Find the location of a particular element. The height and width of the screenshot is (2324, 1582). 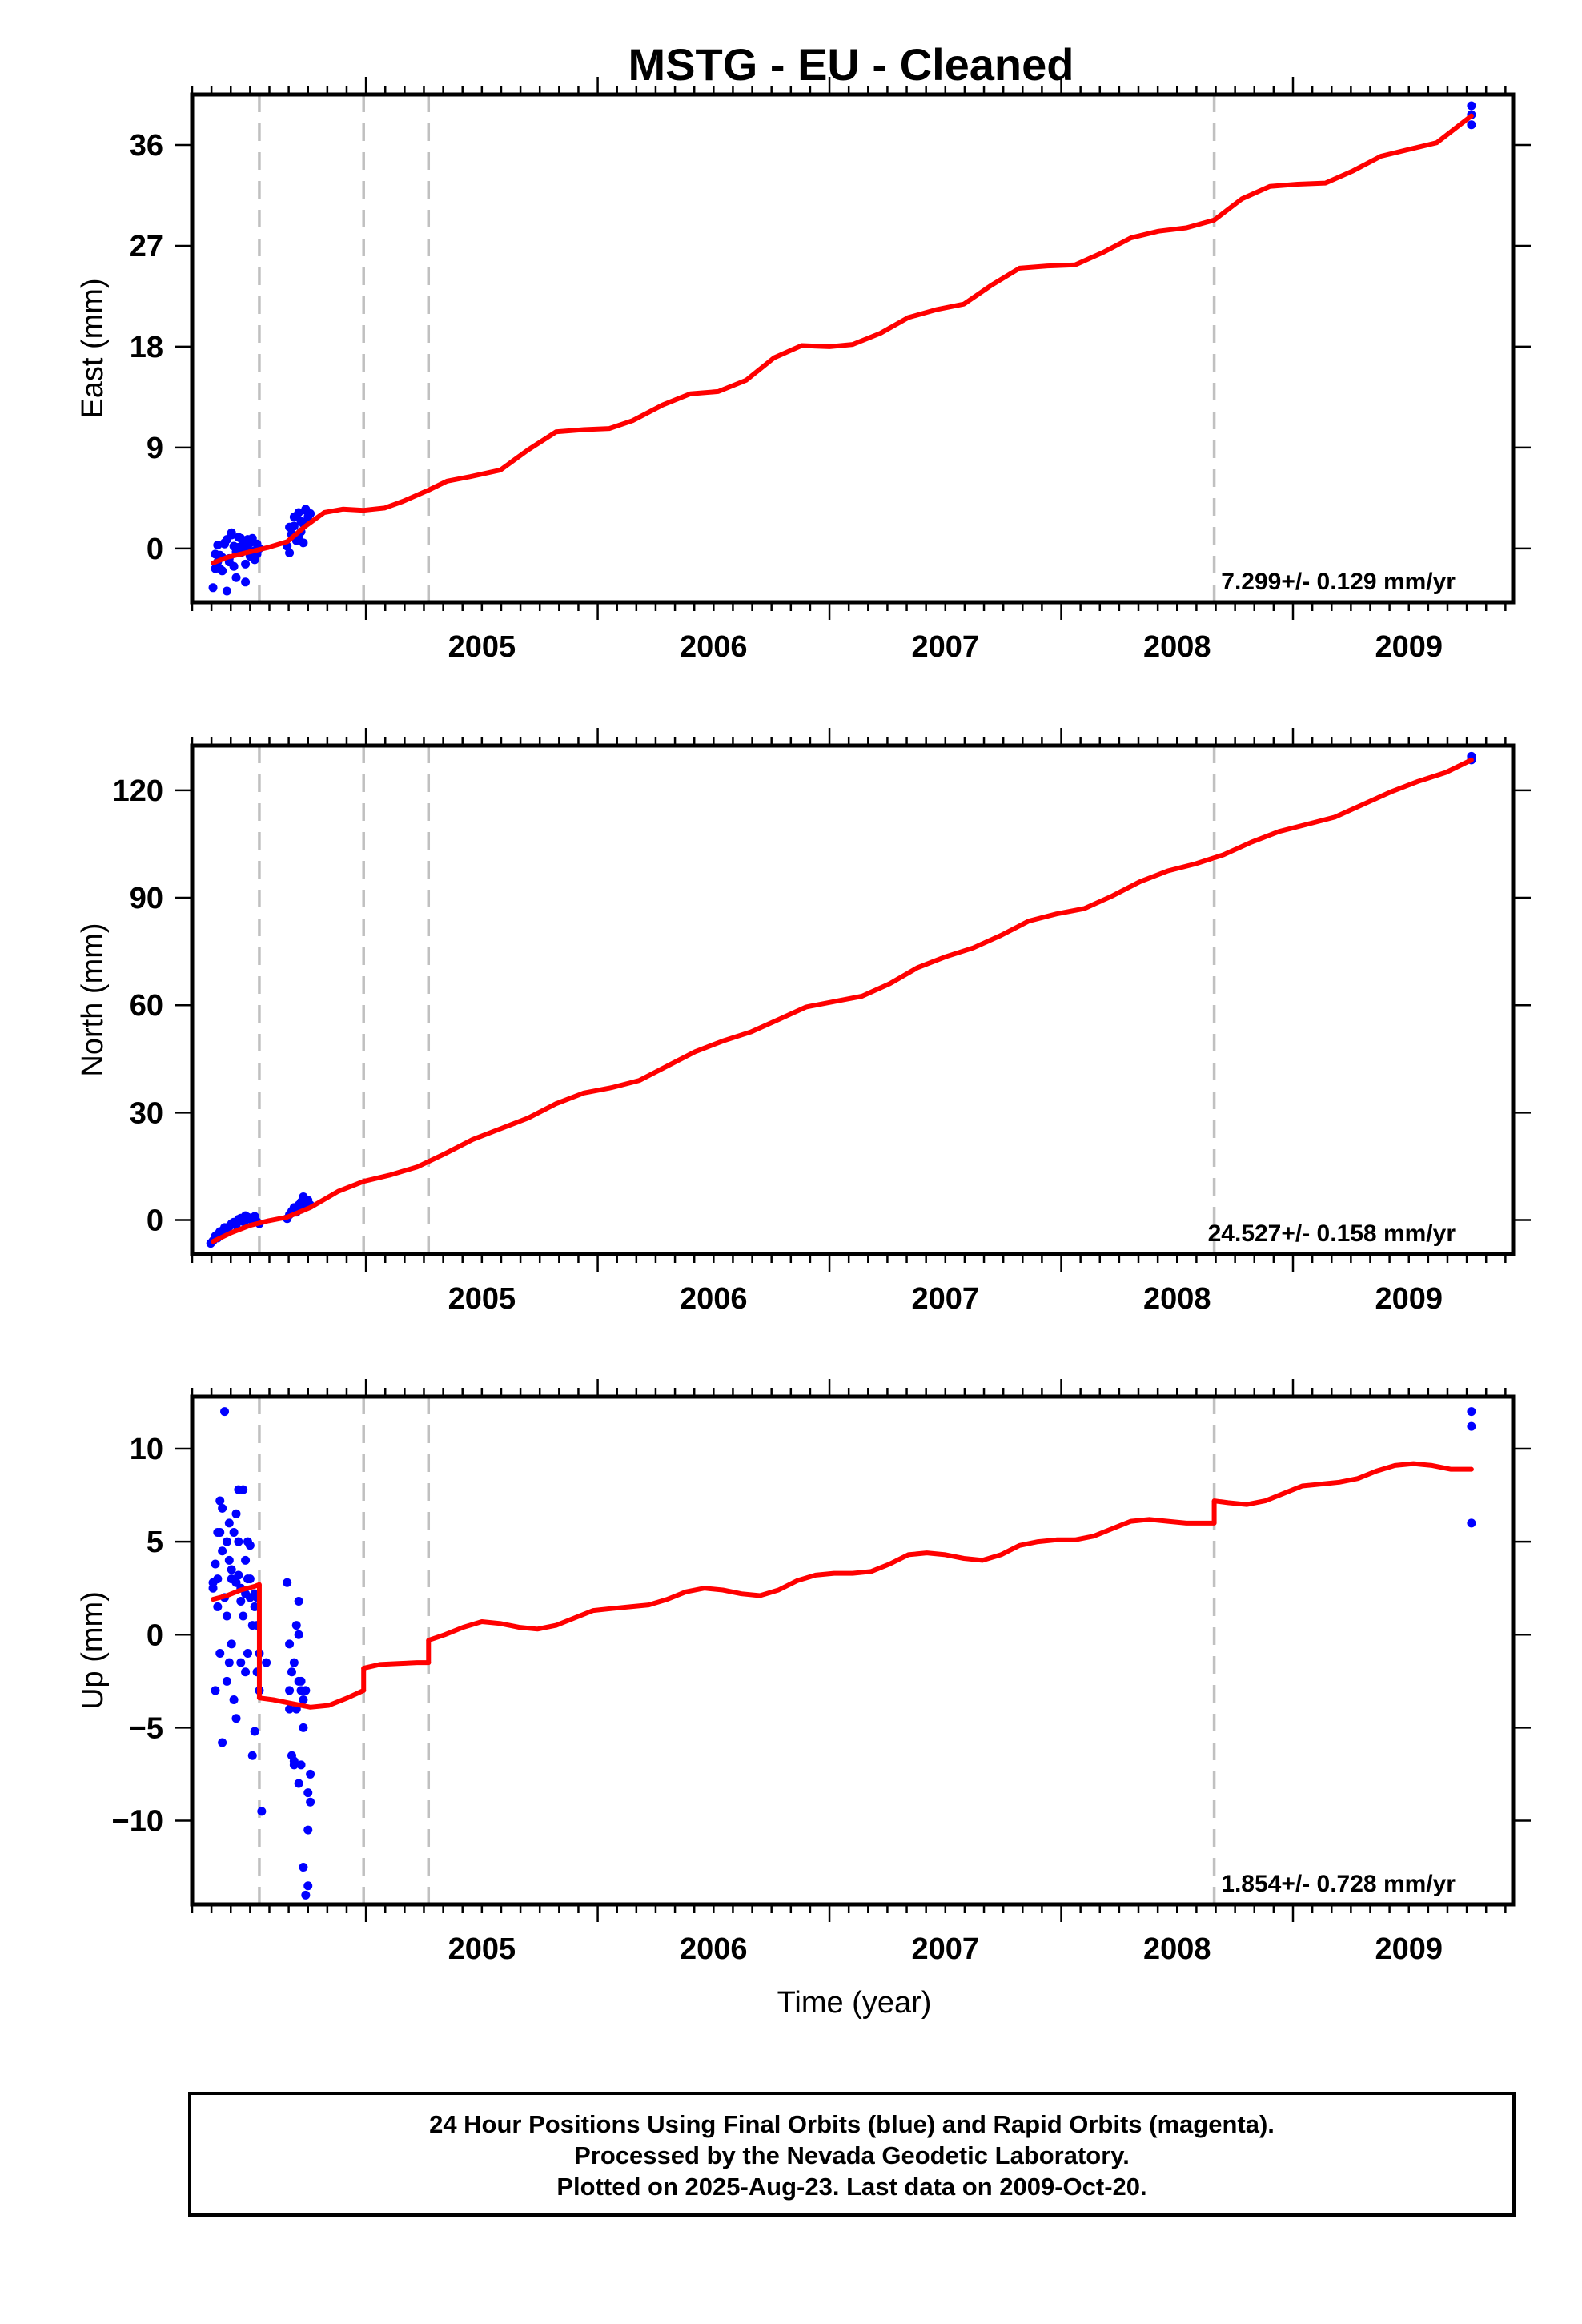

north-x-tick-label: 2009 is located at coordinates (1409, 1299).